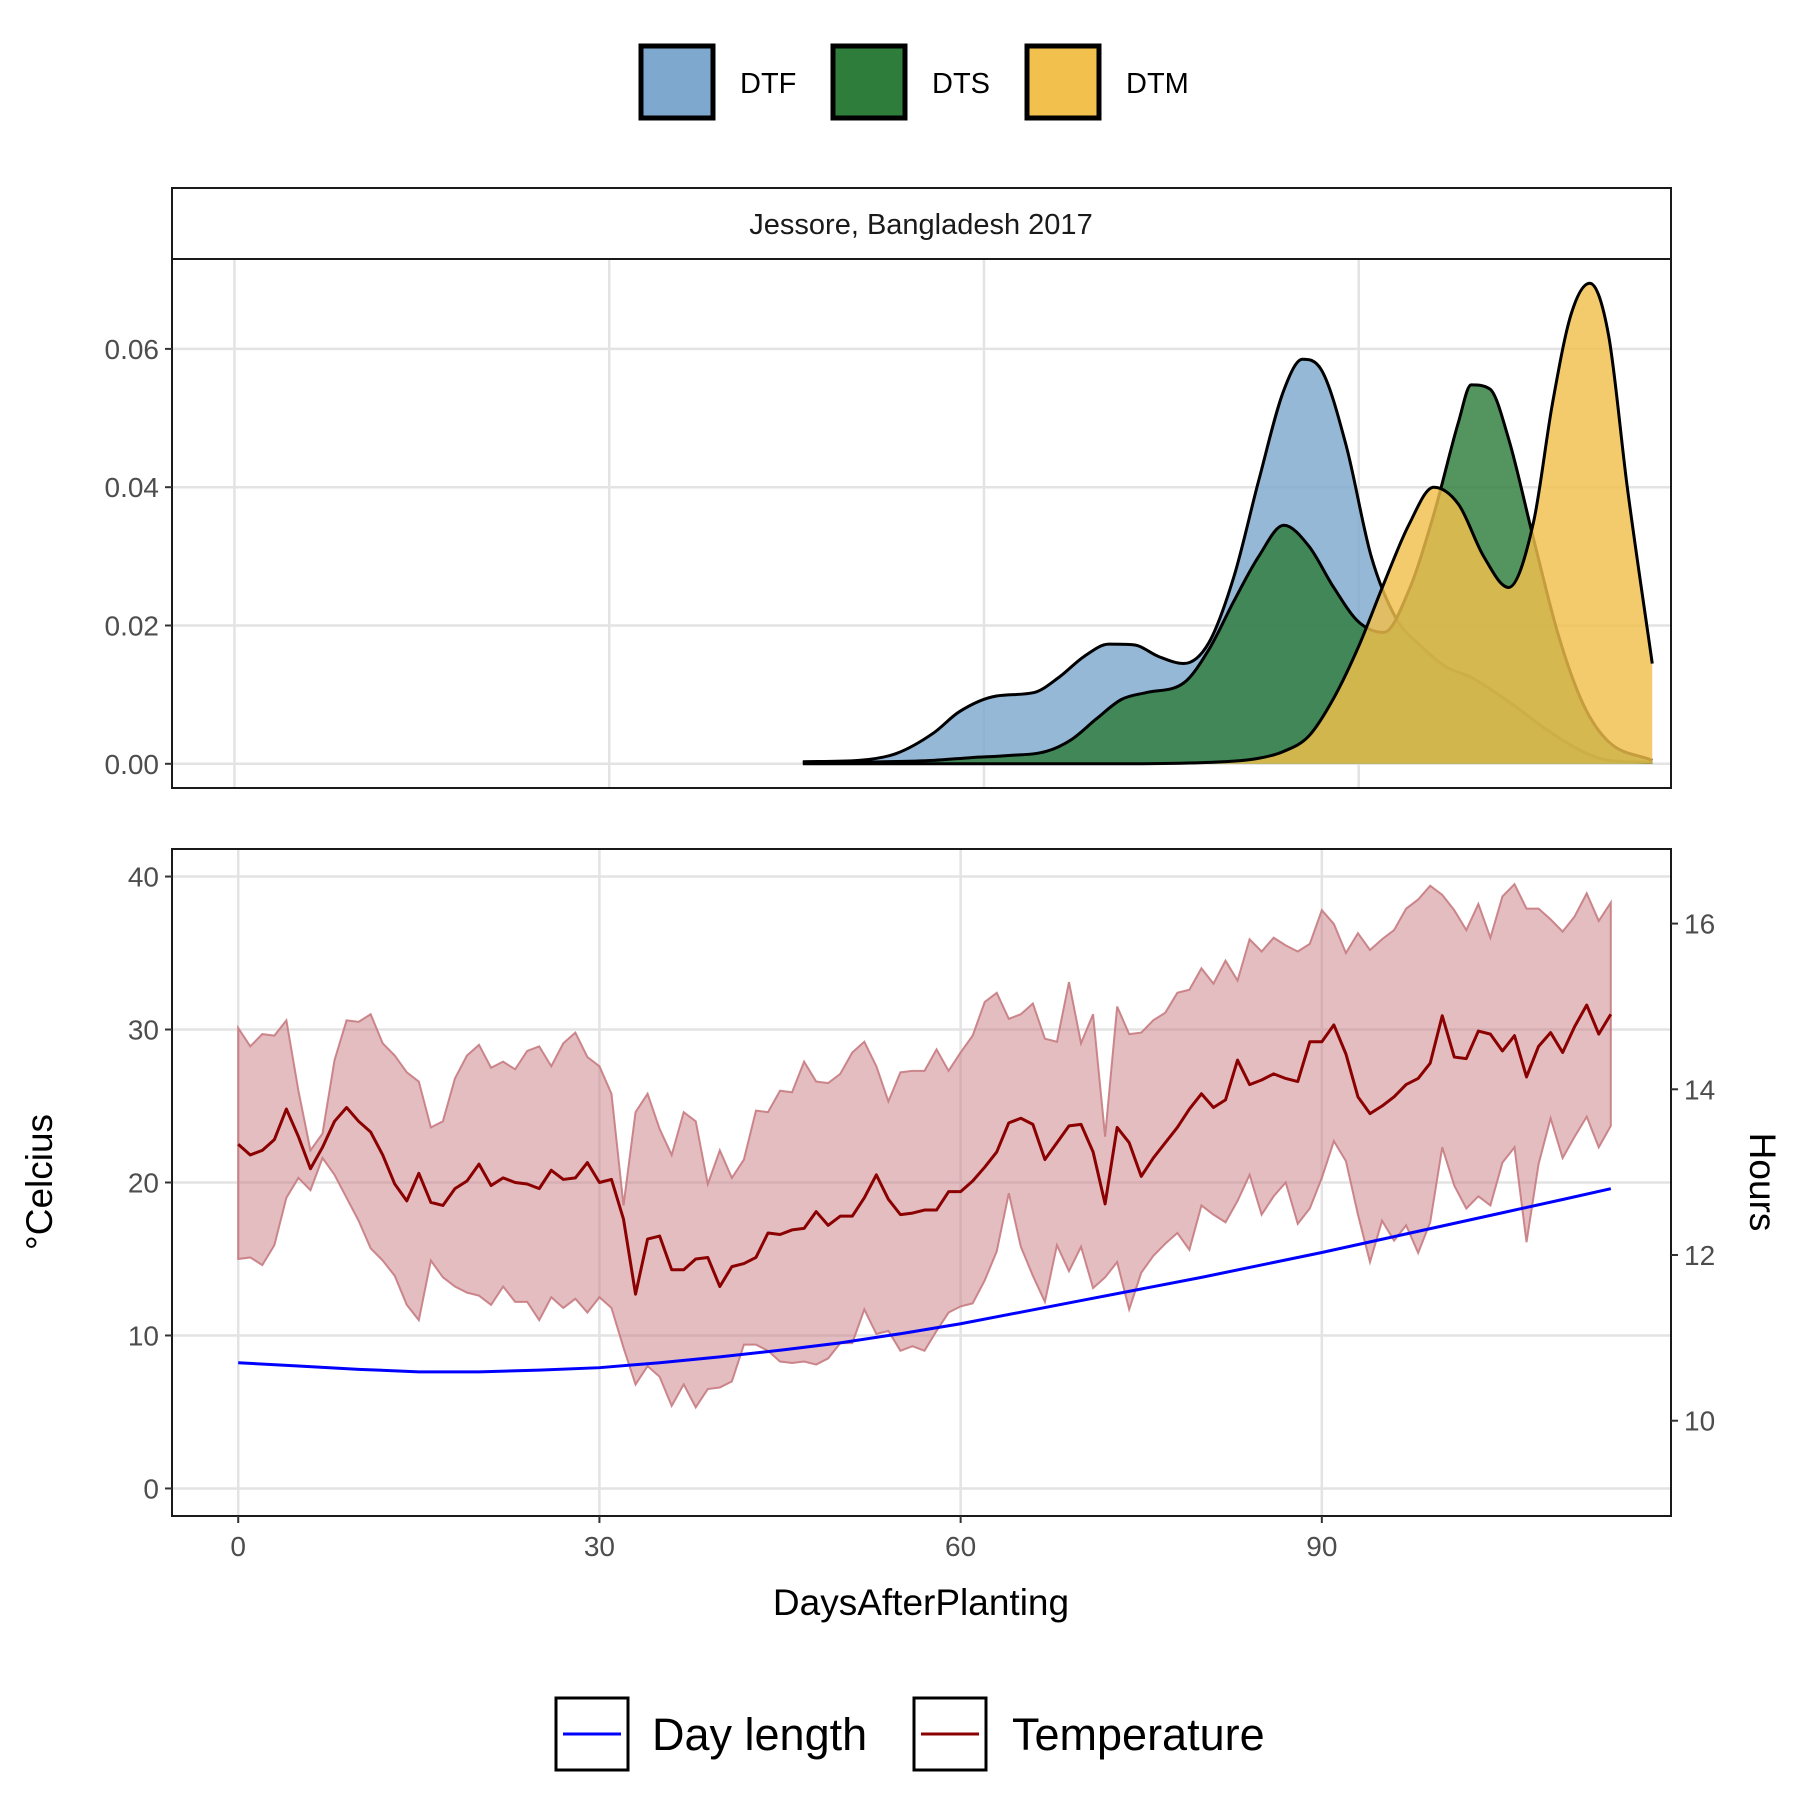 This screenshot has width=1800, height=1800. I want to click on x-axis-title: DaysAfterPlanting, so click(921, 1602).